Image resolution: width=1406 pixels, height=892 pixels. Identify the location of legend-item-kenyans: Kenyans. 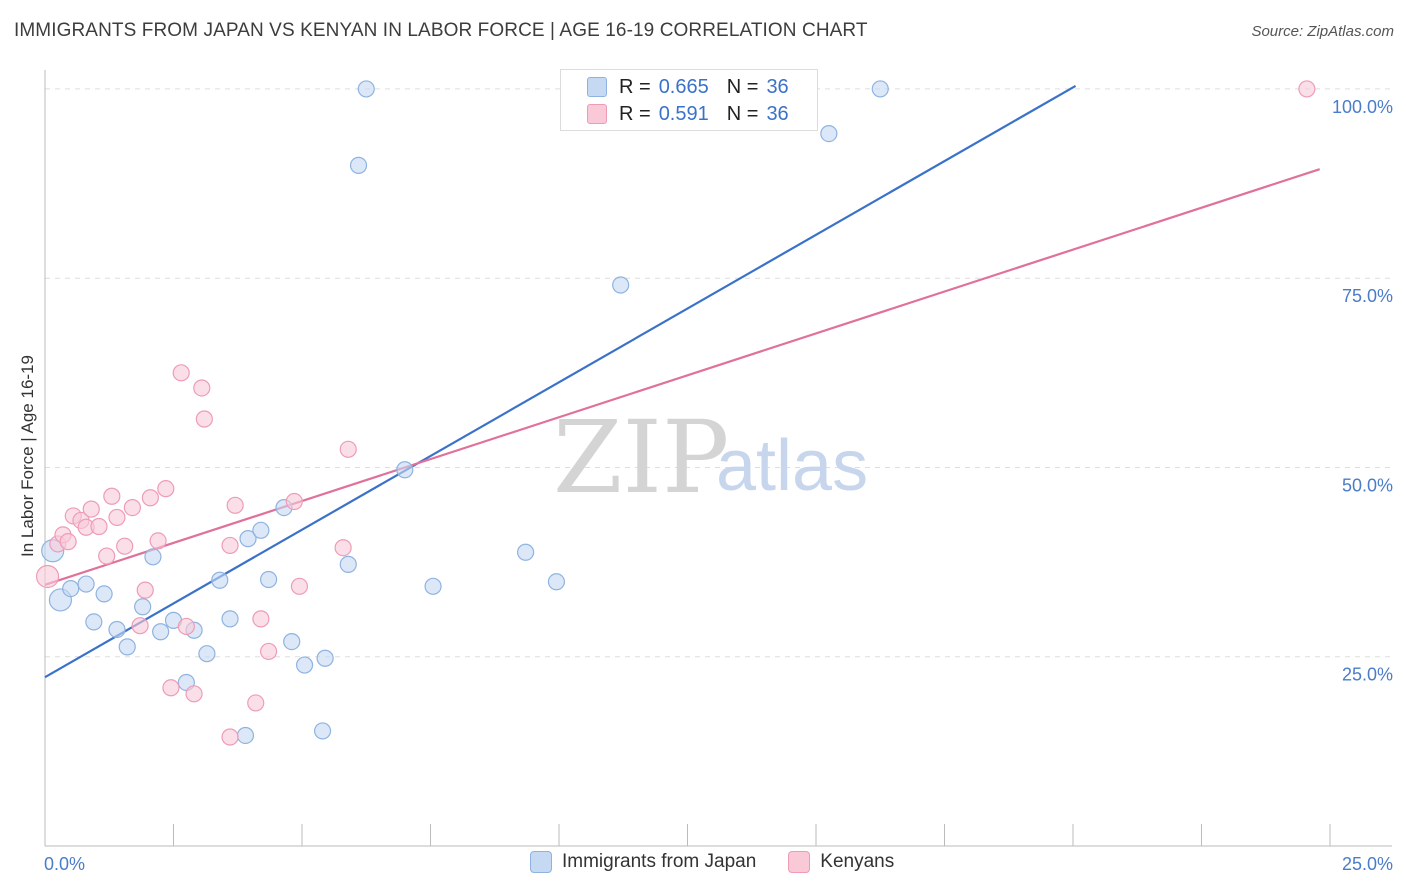
(841, 862).